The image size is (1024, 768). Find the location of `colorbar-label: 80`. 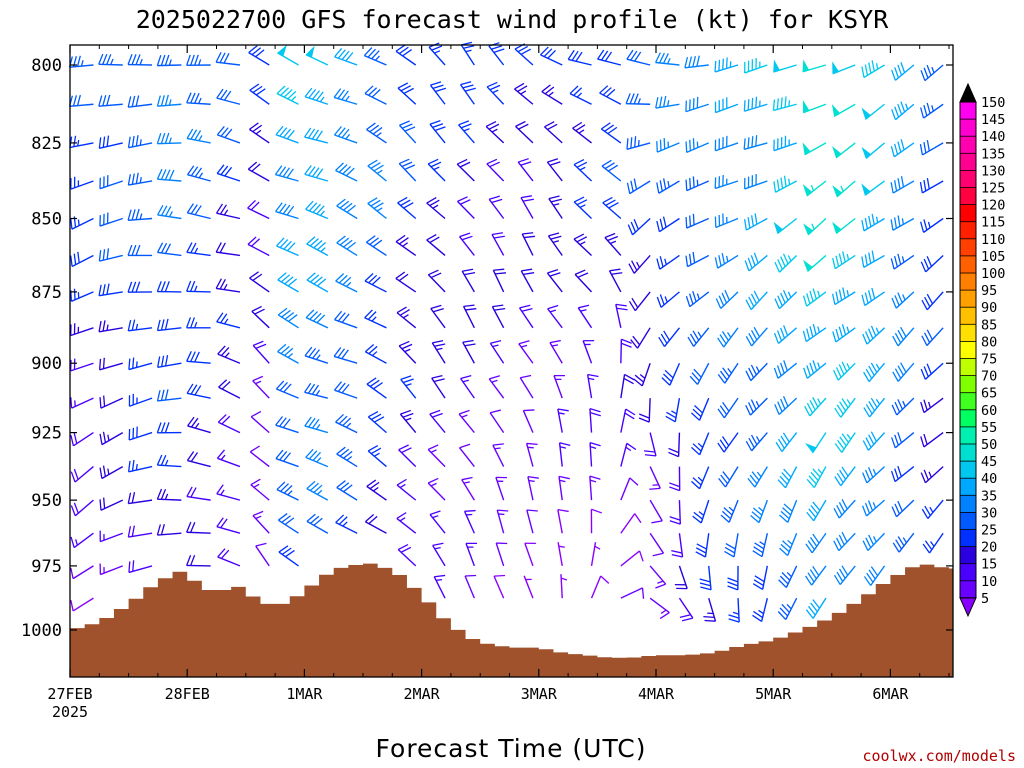

colorbar-label: 80 is located at coordinates (989, 342).